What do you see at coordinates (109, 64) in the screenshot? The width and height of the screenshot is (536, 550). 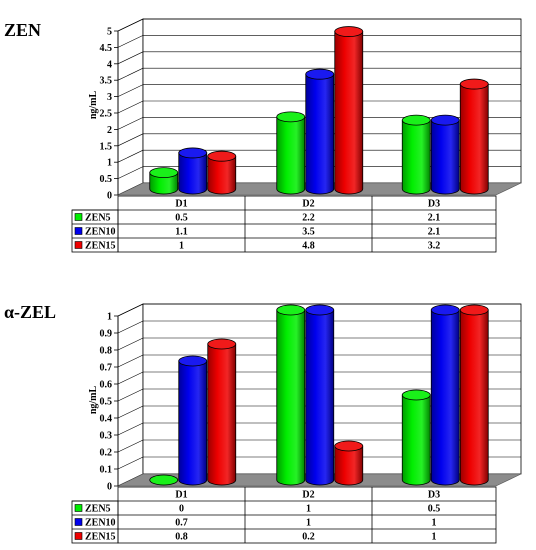 I see `y-tick-label: 4` at bounding box center [109, 64].